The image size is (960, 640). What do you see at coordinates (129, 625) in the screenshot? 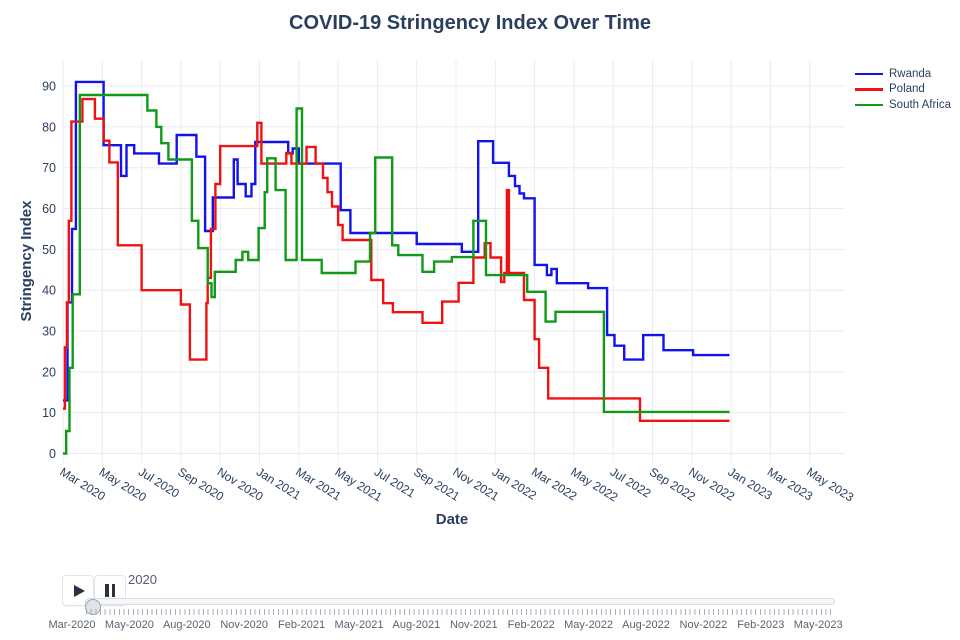
I see `slider-tick-label: May-2020` at bounding box center [129, 625].